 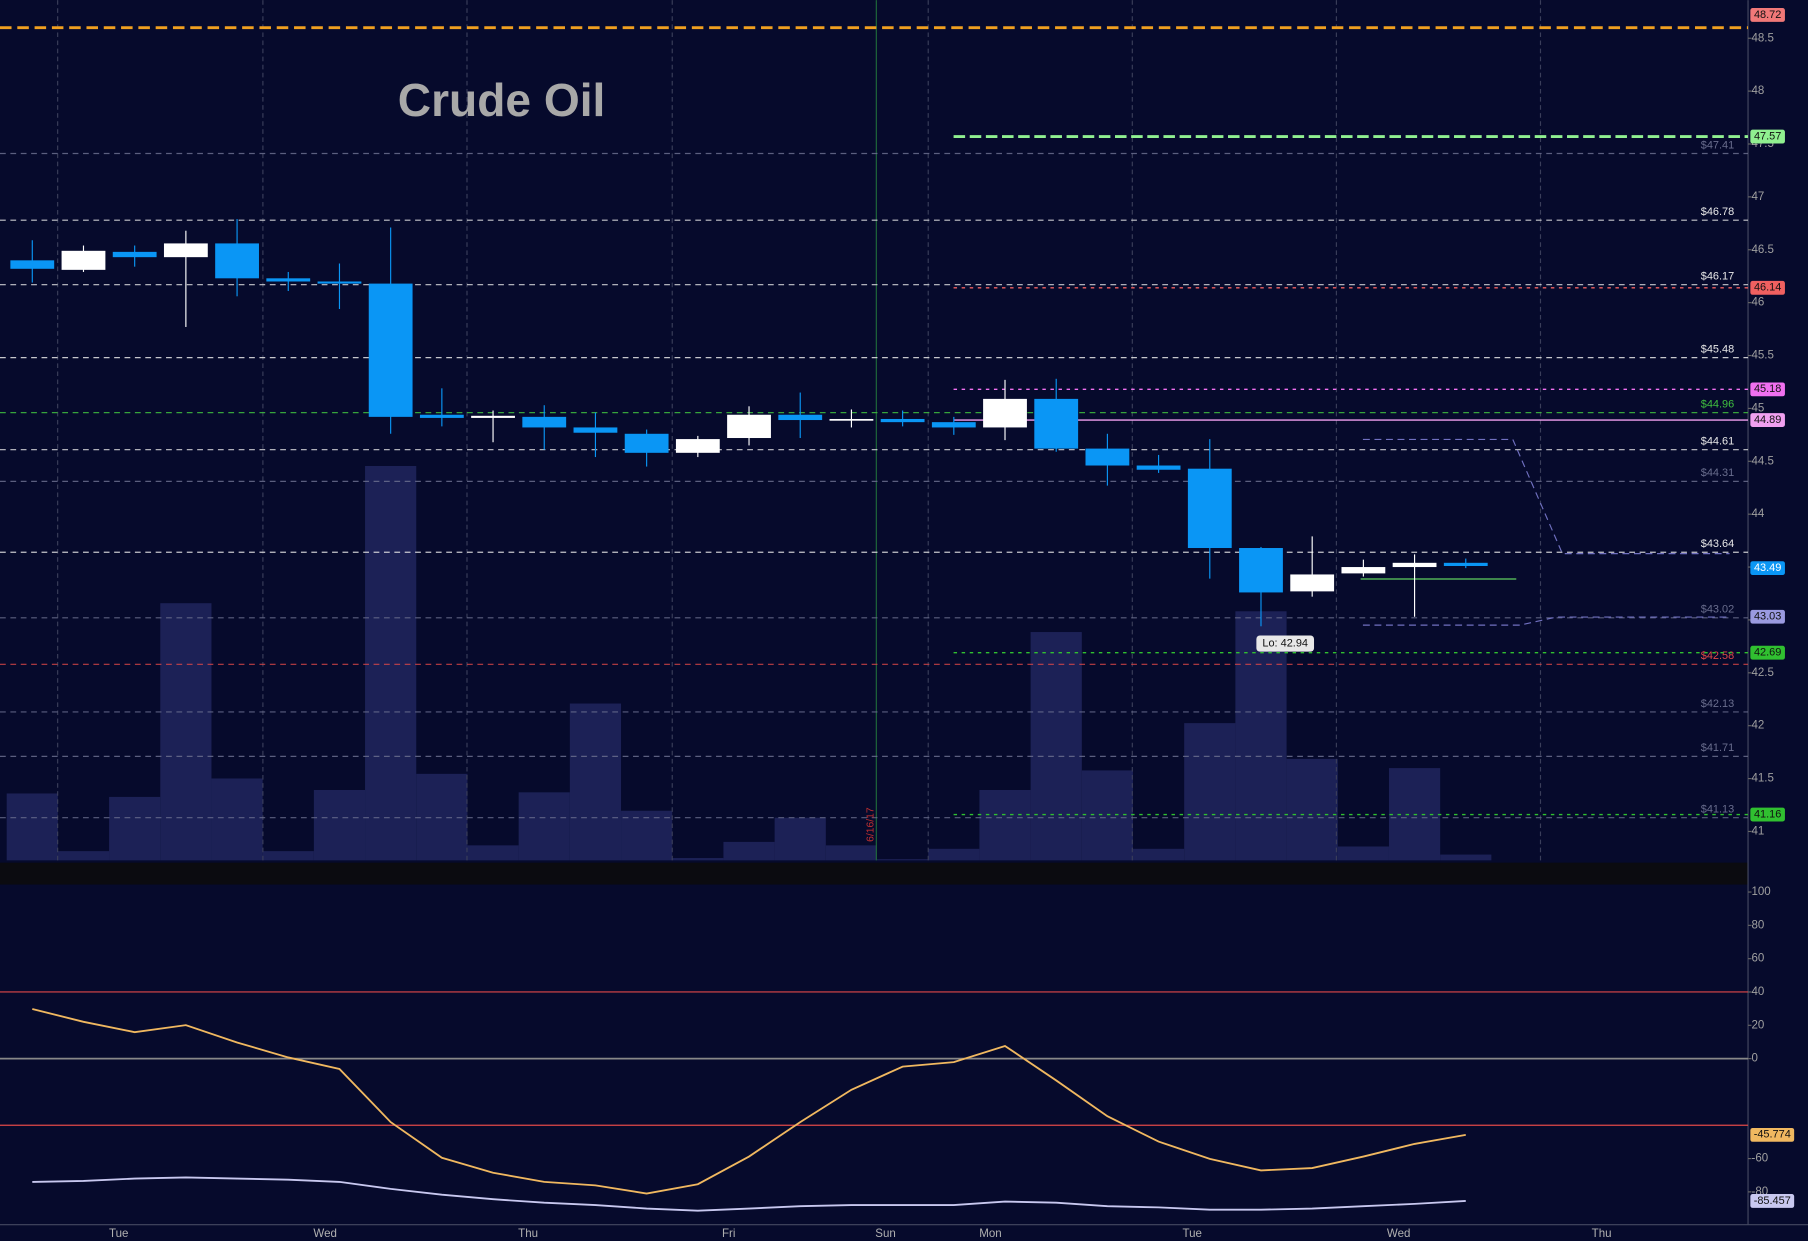 What do you see at coordinates (1717, 610) in the screenshot?
I see `level-label: $43.02` at bounding box center [1717, 610].